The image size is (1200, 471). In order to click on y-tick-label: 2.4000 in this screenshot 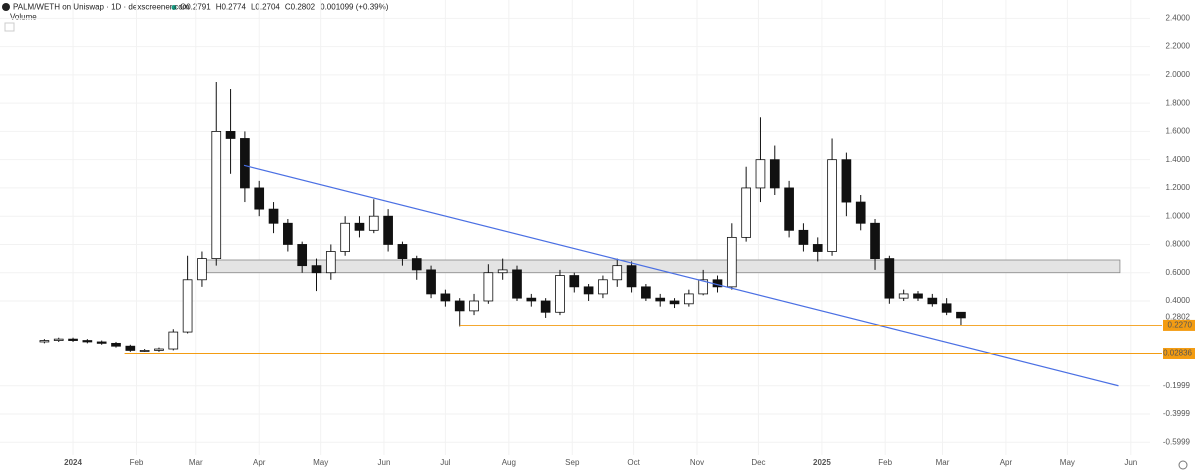, I will do `click(1178, 17)`.